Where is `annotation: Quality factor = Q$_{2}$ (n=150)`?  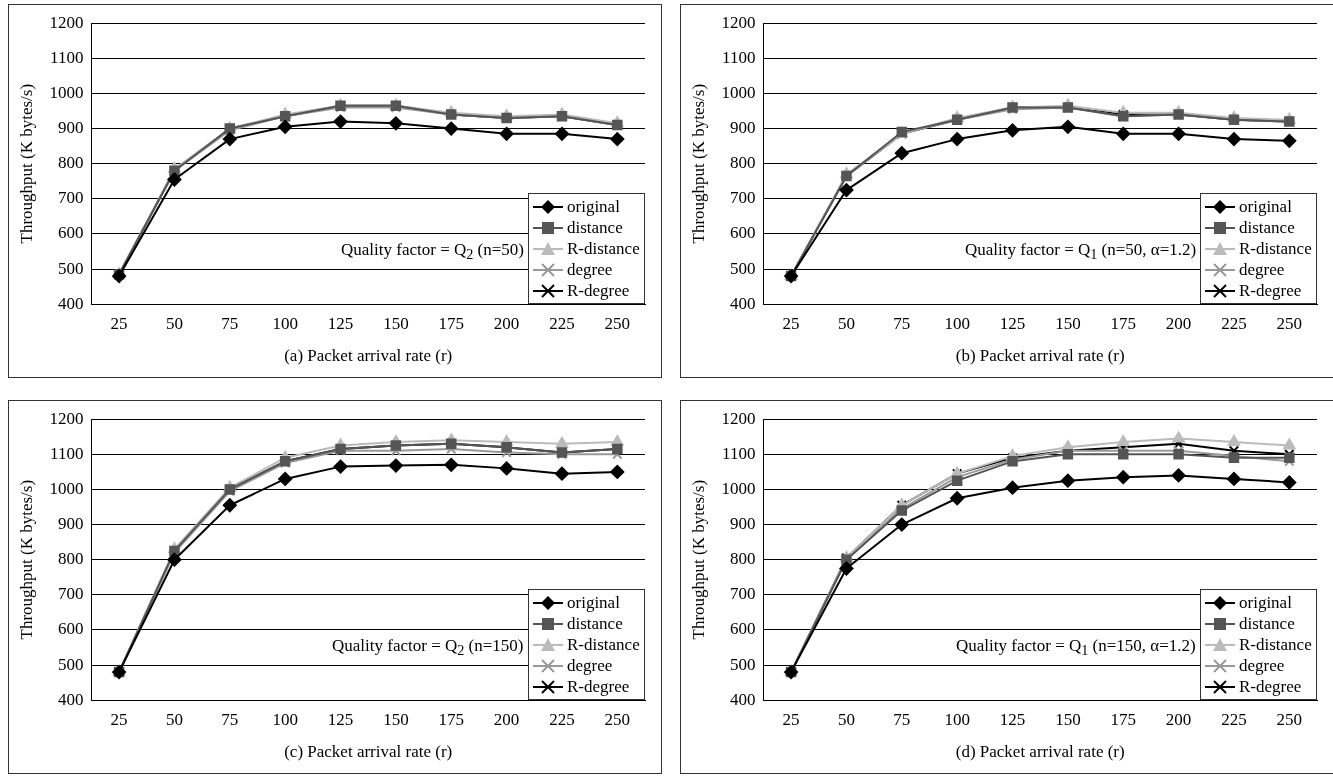 annotation: Quality factor = Q$_{2}$ (n=150) is located at coordinates (428, 648).